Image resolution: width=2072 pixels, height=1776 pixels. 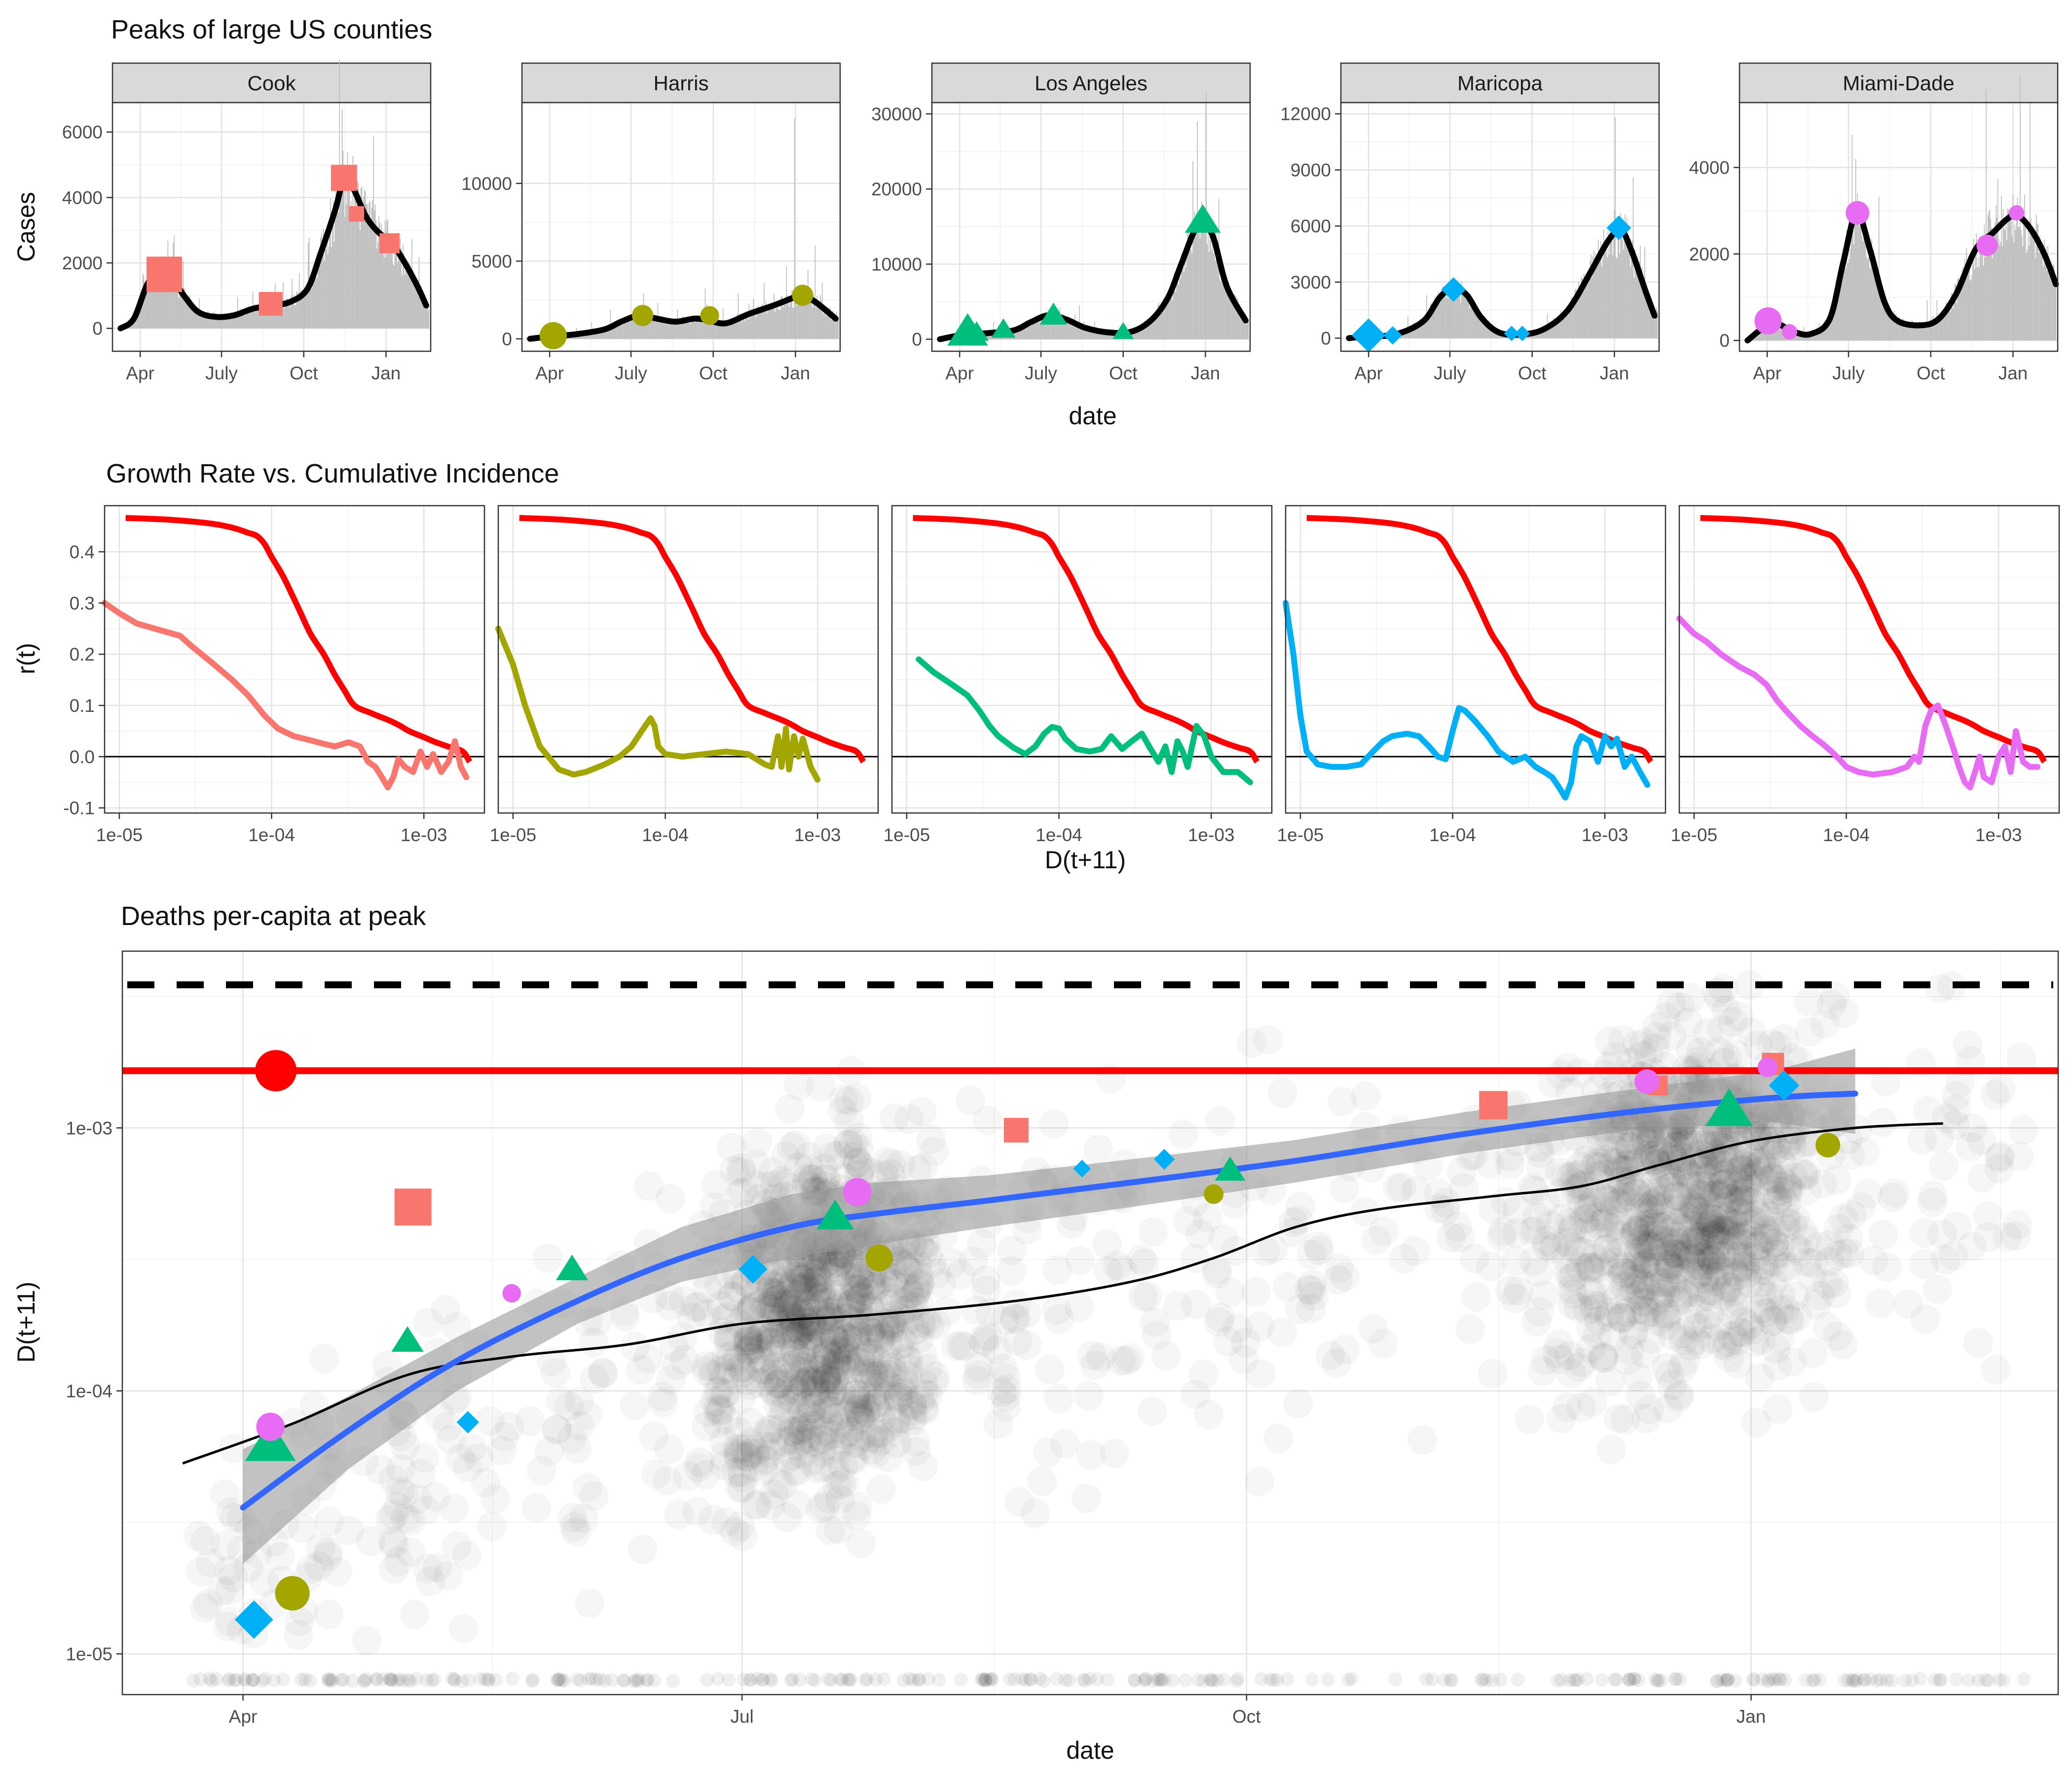 I want to click on facet-strip-label: Maricopa, so click(x=1500, y=84).